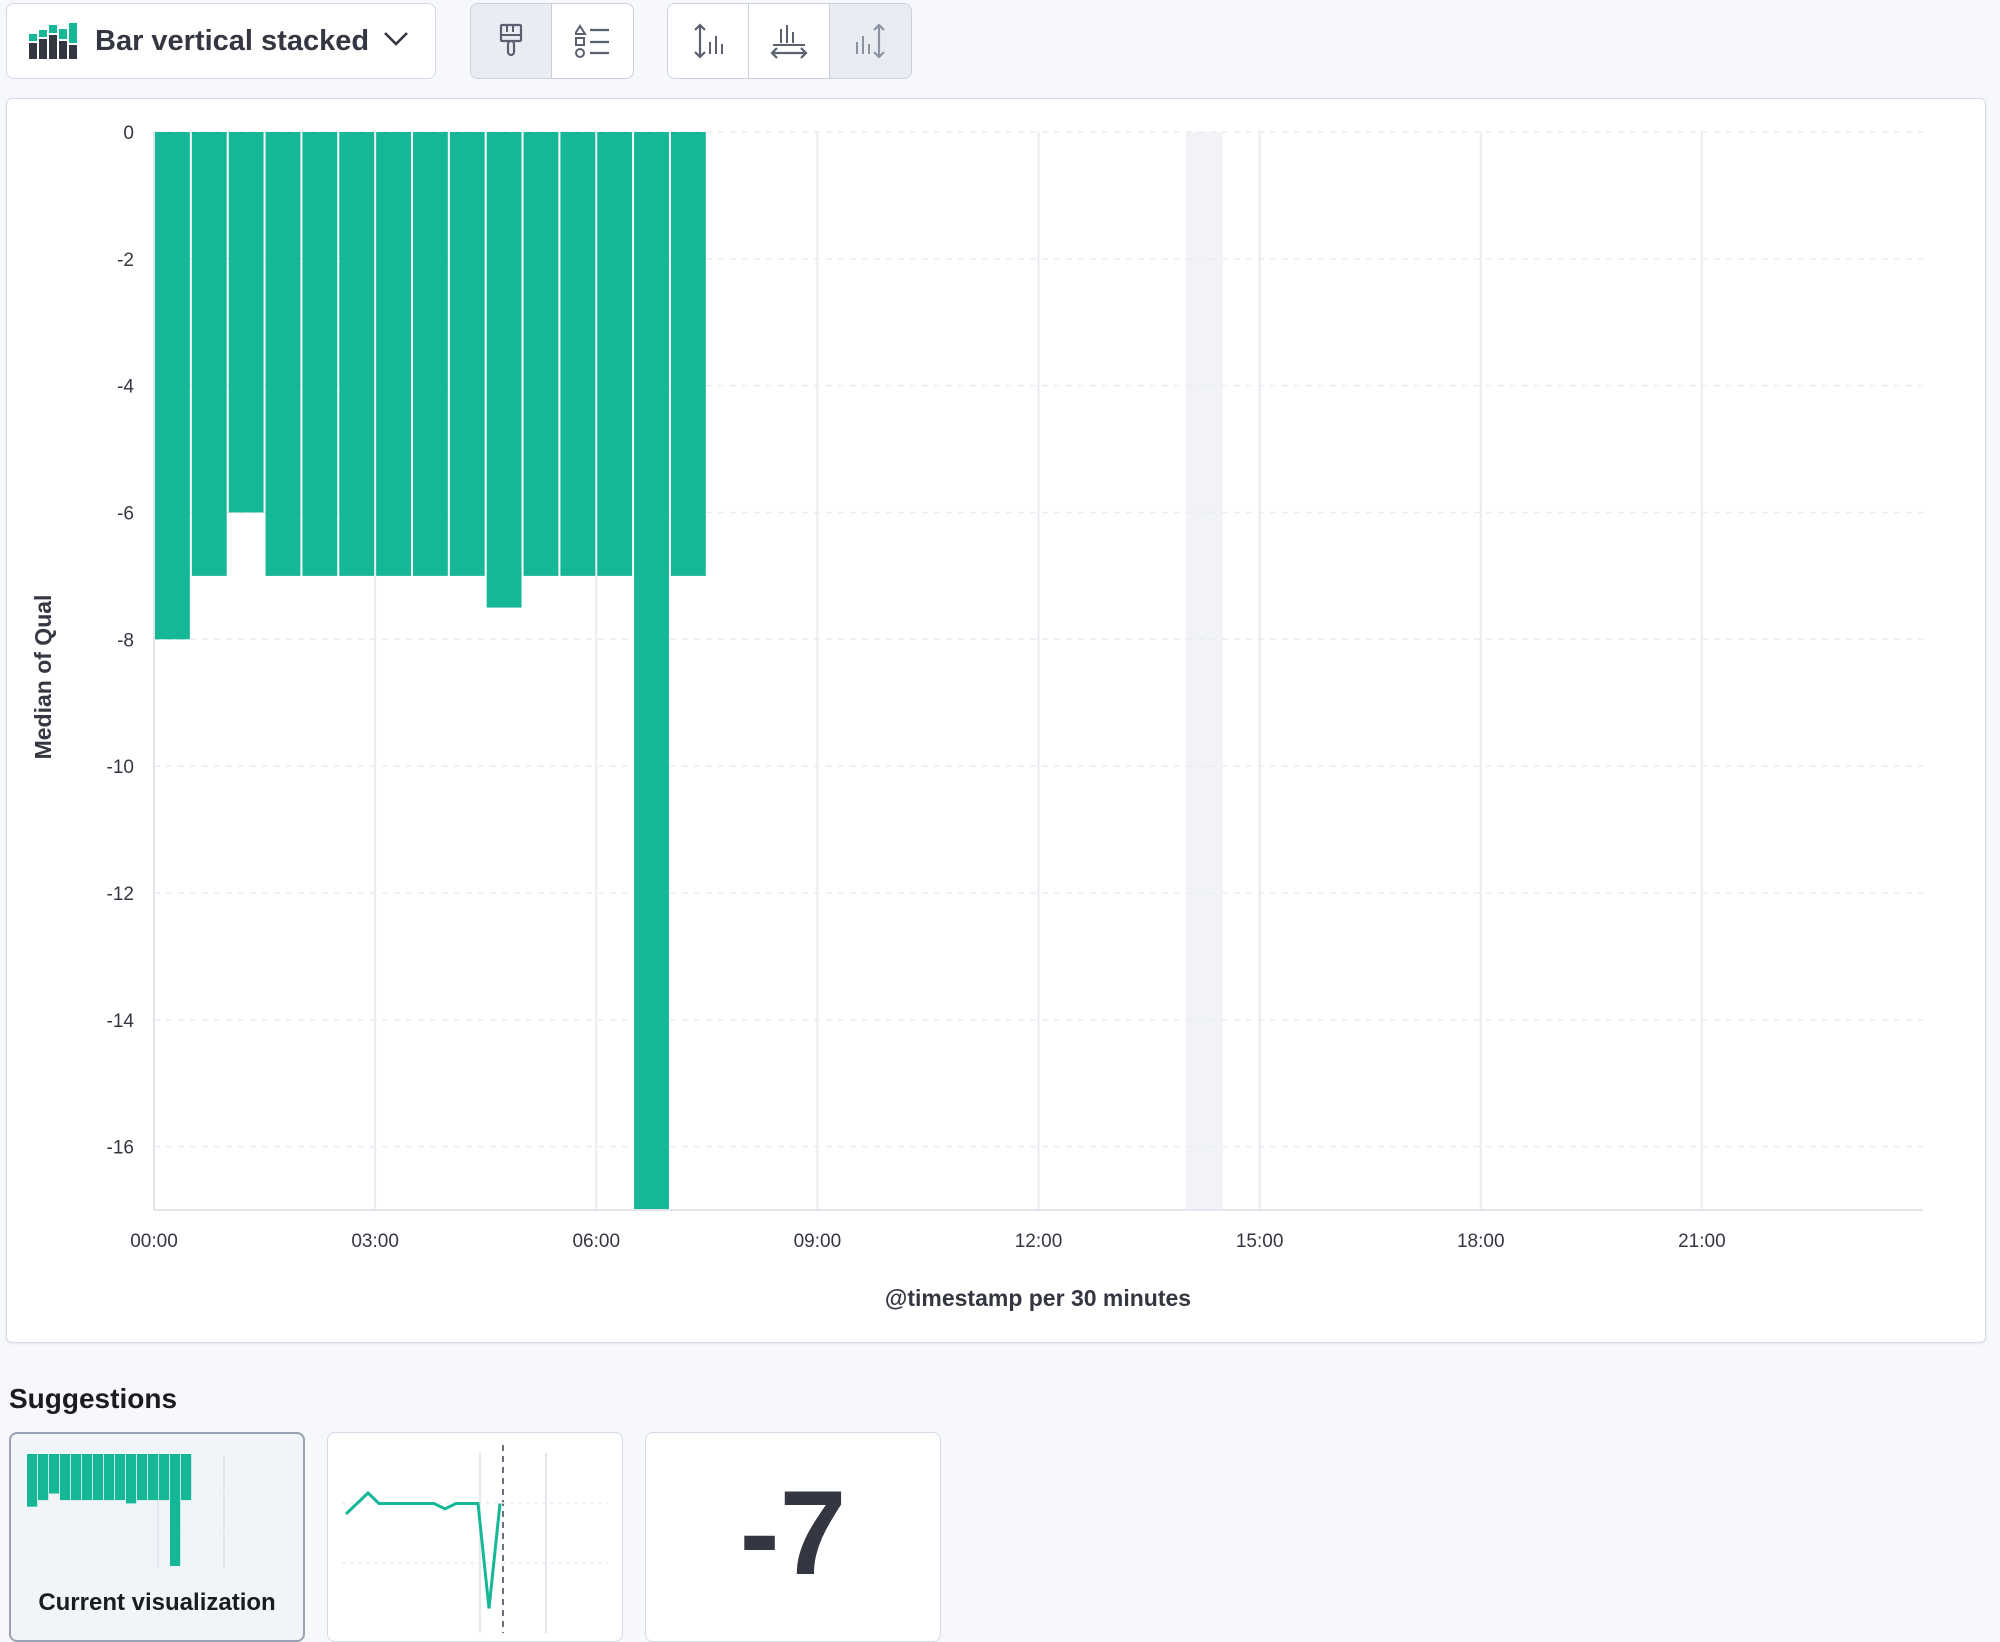 Image resolution: width=2000 pixels, height=1642 pixels. What do you see at coordinates (396, 39) in the screenshot?
I see `chevron-down-icon` at bounding box center [396, 39].